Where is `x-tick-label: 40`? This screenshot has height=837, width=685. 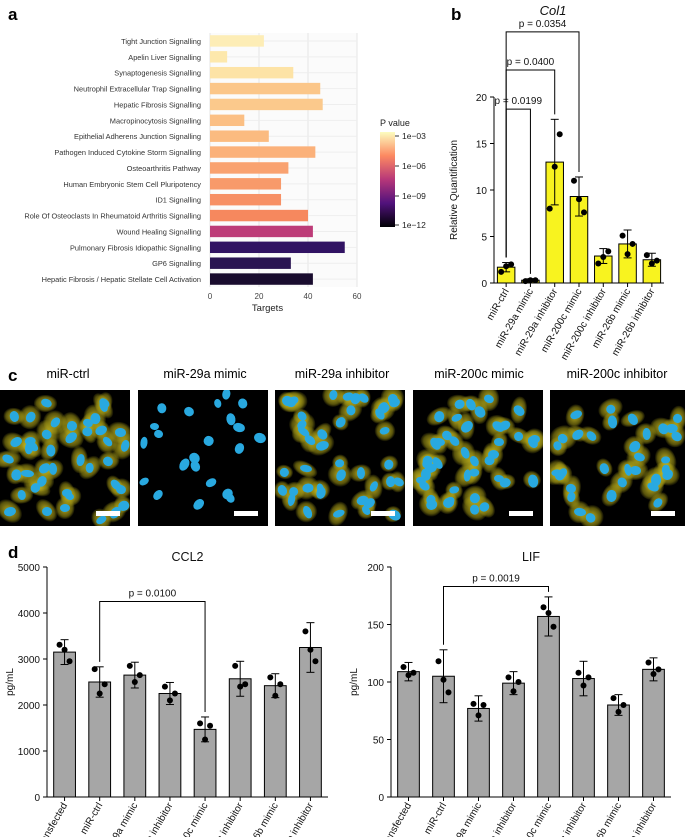
x-tick-label: 40 is located at coordinates (308, 296).